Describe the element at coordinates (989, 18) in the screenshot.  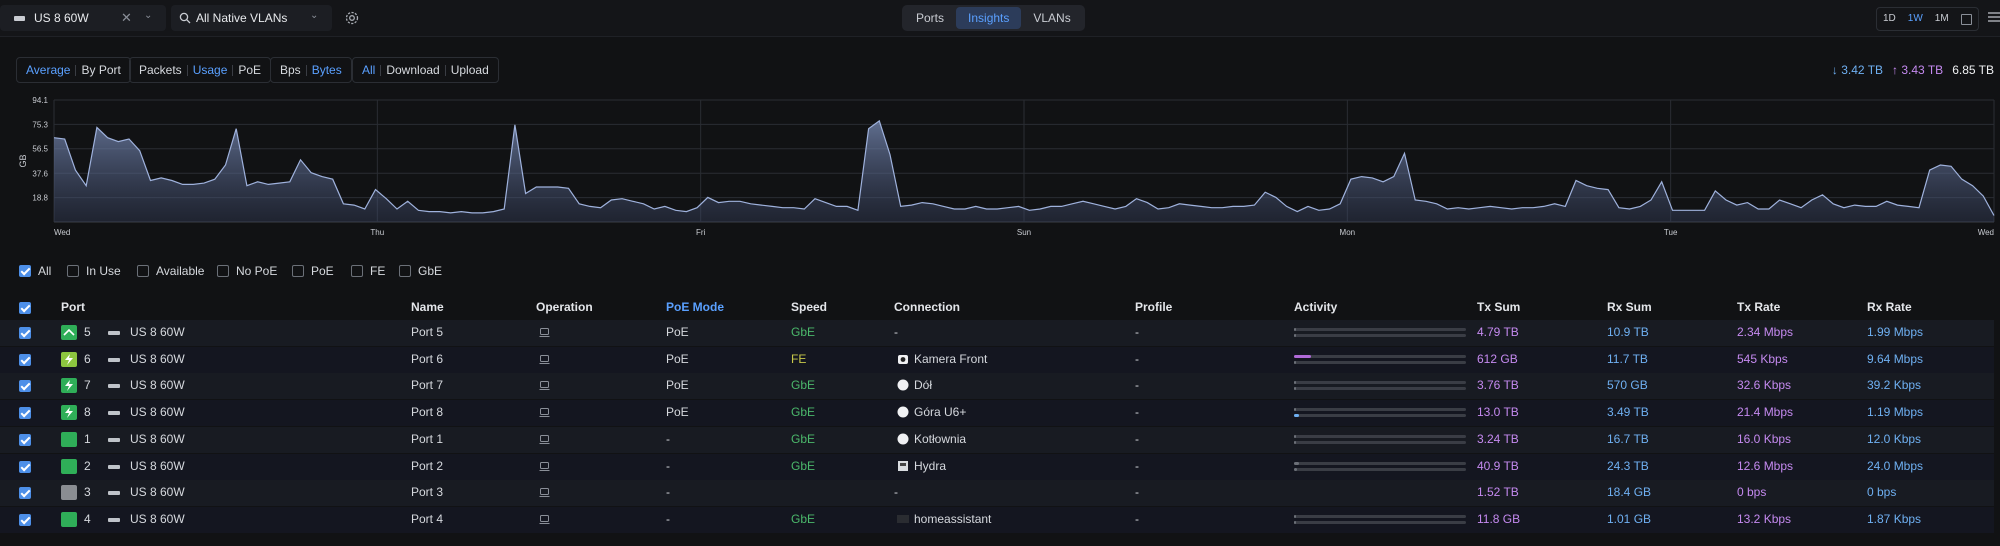
I see `tab-insights: Insights` at that location.